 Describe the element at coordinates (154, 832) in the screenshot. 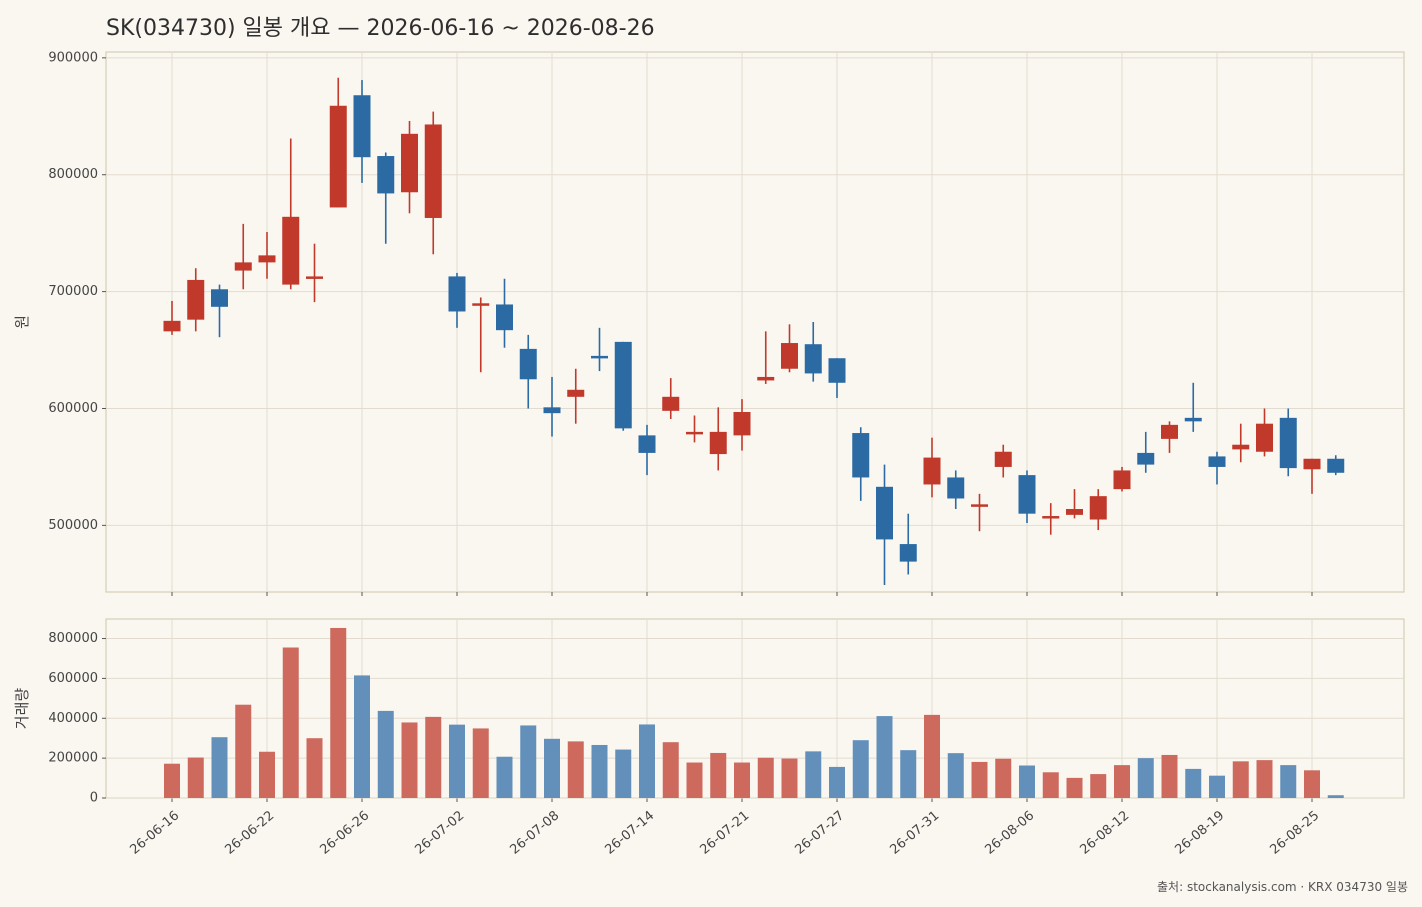

I see `x-tick-label: 26-06-16` at that location.